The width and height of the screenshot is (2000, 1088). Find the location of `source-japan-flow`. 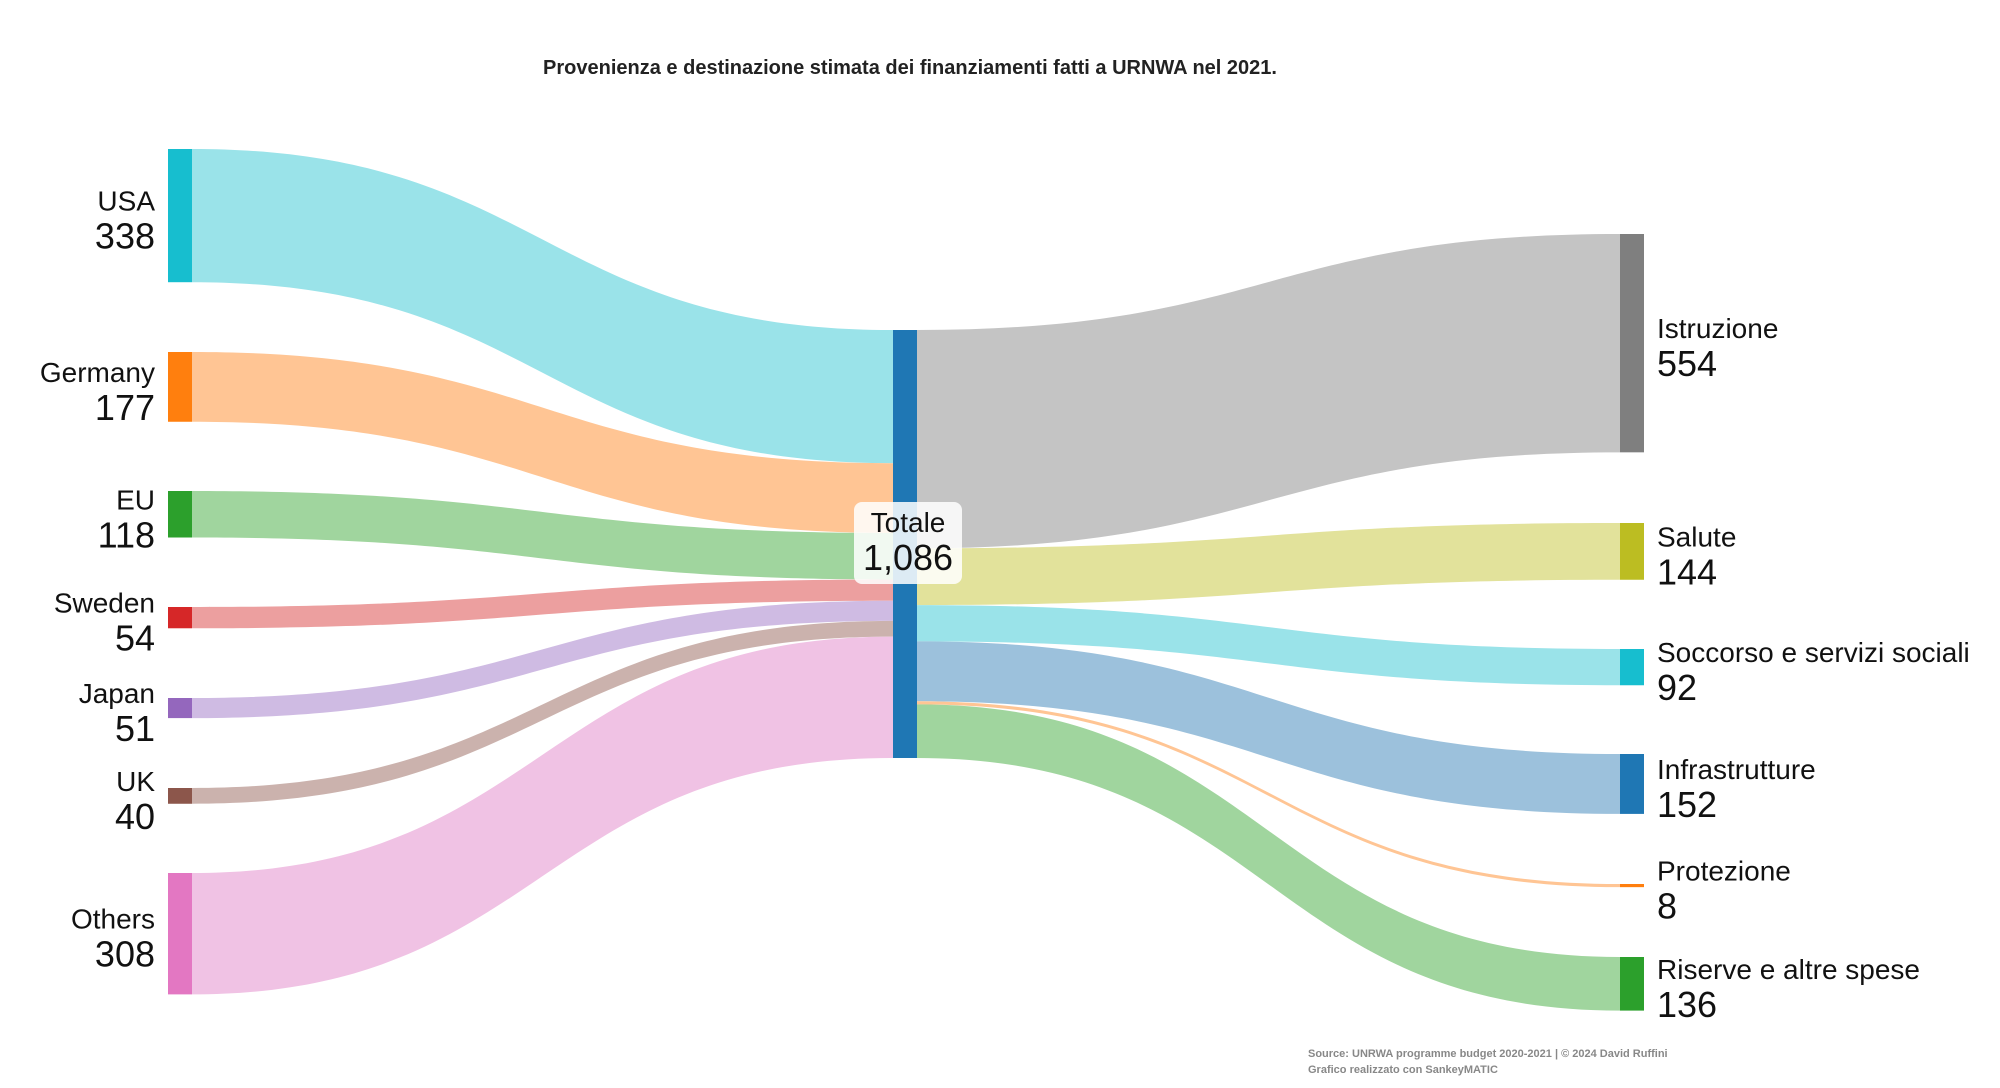

source-japan-flow is located at coordinates (542, 659).